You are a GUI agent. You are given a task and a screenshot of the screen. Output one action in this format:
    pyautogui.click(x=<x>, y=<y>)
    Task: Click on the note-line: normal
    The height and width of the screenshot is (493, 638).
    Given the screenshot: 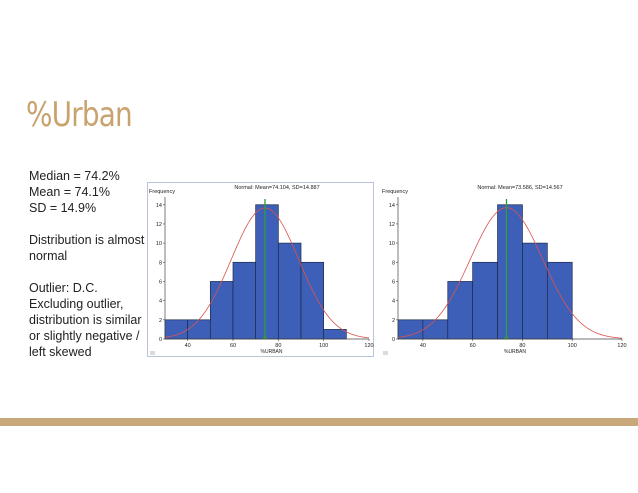 What is the action you would take?
    pyautogui.click(x=48, y=256)
    